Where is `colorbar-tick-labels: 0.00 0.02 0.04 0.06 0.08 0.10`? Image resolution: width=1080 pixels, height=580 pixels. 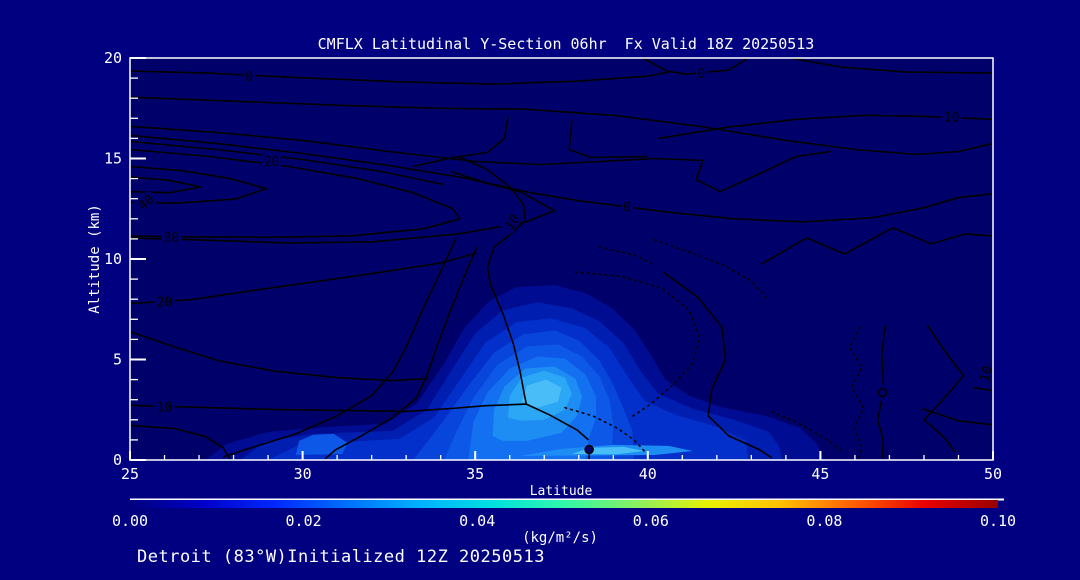 colorbar-tick-labels: 0.00 0.02 0.04 0.06 0.08 0.10 is located at coordinates (564, 521).